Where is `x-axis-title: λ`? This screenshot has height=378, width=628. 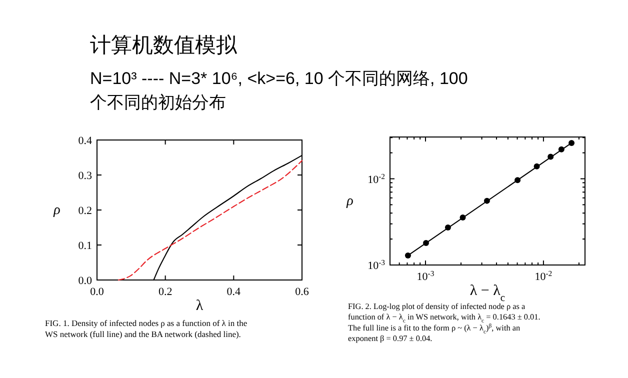 x-axis-title: λ is located at coordinates (200, 306).